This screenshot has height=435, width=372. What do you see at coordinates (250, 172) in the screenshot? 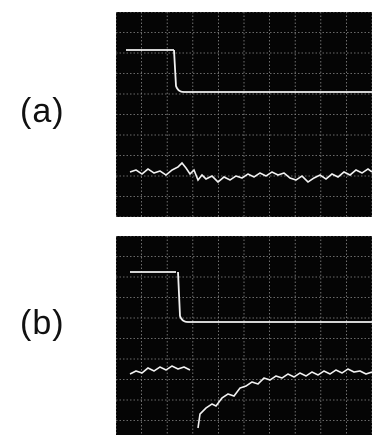
I see `bottom-trace` at bounding box center [250, 172].